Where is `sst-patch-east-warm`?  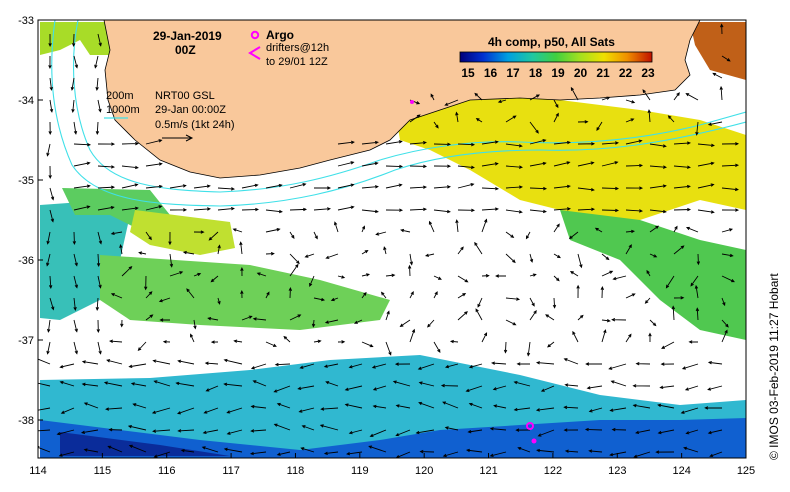 sst-patch-east-warm is located at coordinates (718, 51).